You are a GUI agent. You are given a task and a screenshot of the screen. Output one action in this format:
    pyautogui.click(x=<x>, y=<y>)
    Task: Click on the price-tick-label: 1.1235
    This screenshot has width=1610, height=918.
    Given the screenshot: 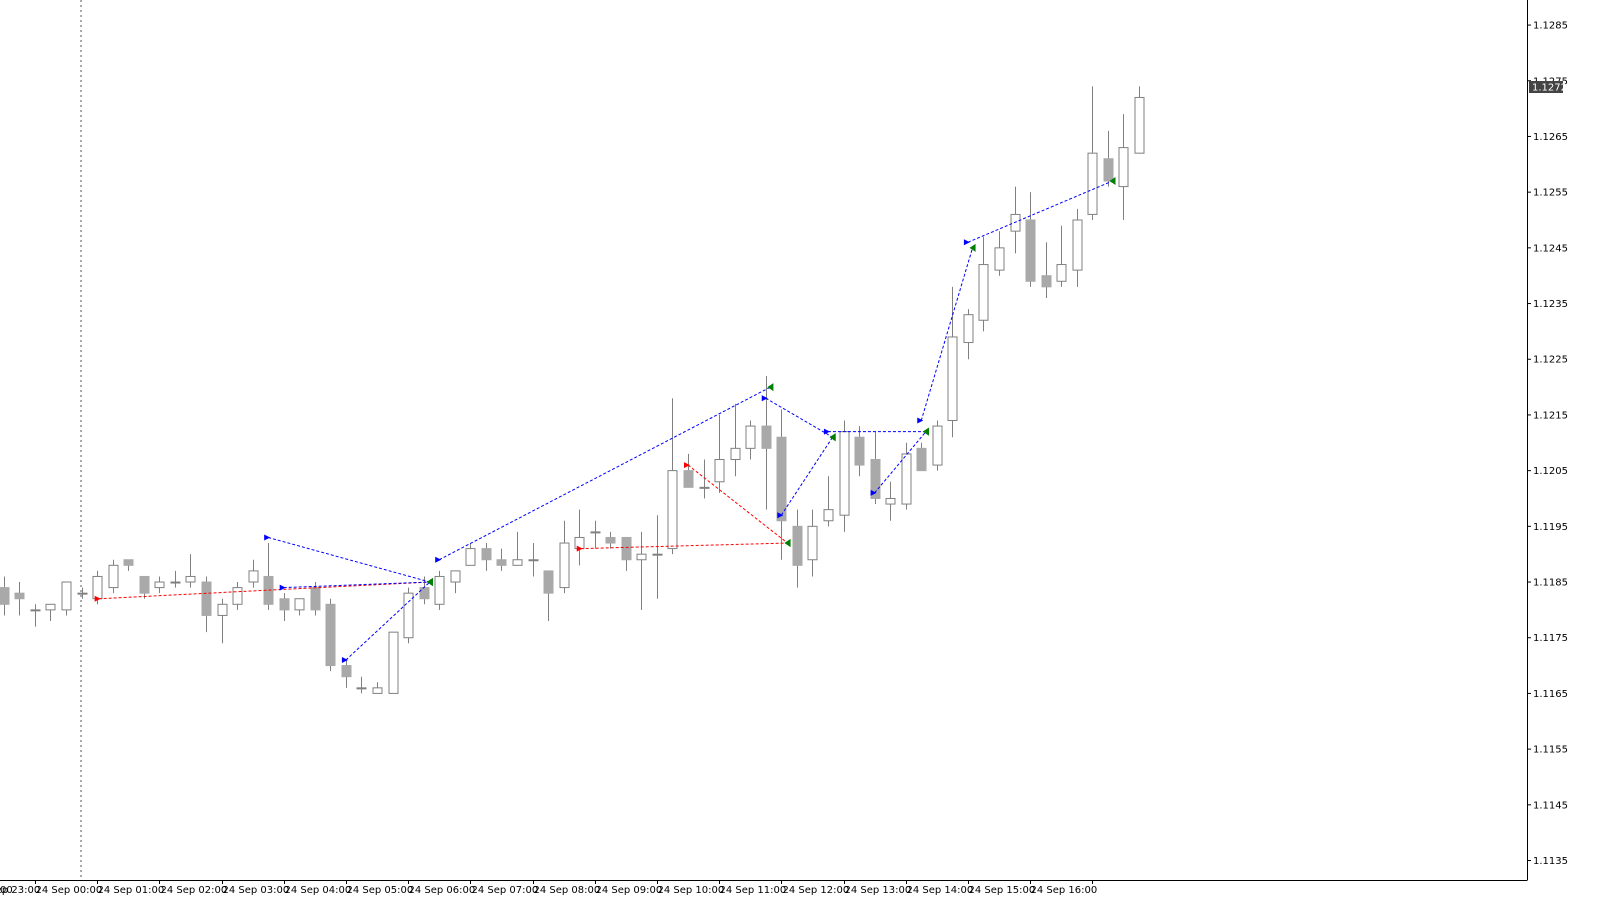 What is the action you would take?
    pyautogui.click(x=1550, y=304)
    